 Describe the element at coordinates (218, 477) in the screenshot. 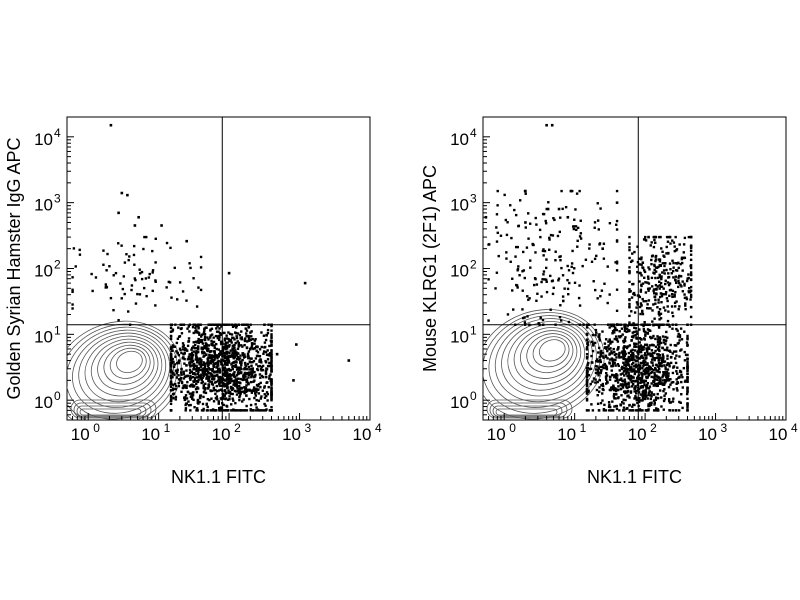

I see `x-axis-title: NK1.1 FITC` at that location.